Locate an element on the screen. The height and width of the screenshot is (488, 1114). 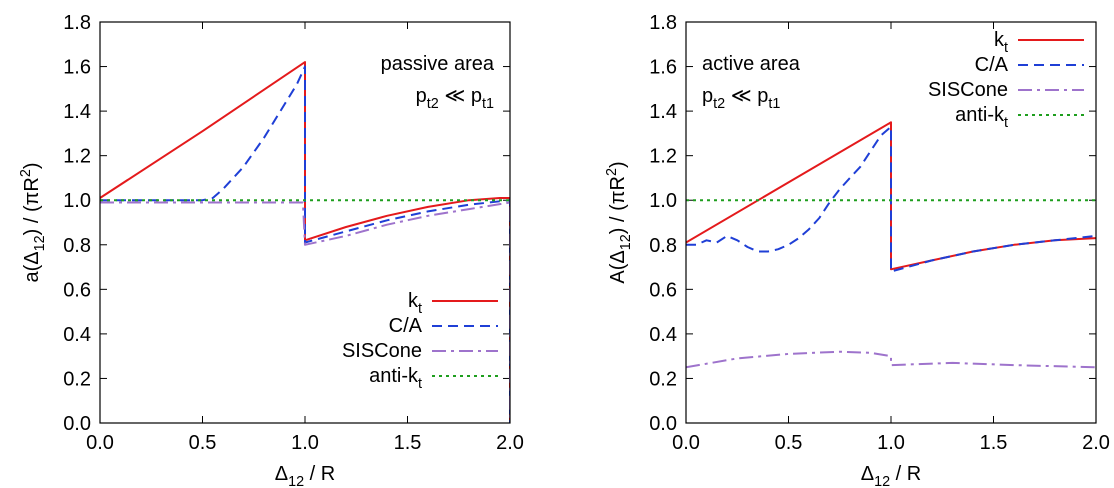
annotation-line1: active area is located at coordinates (751, 64).